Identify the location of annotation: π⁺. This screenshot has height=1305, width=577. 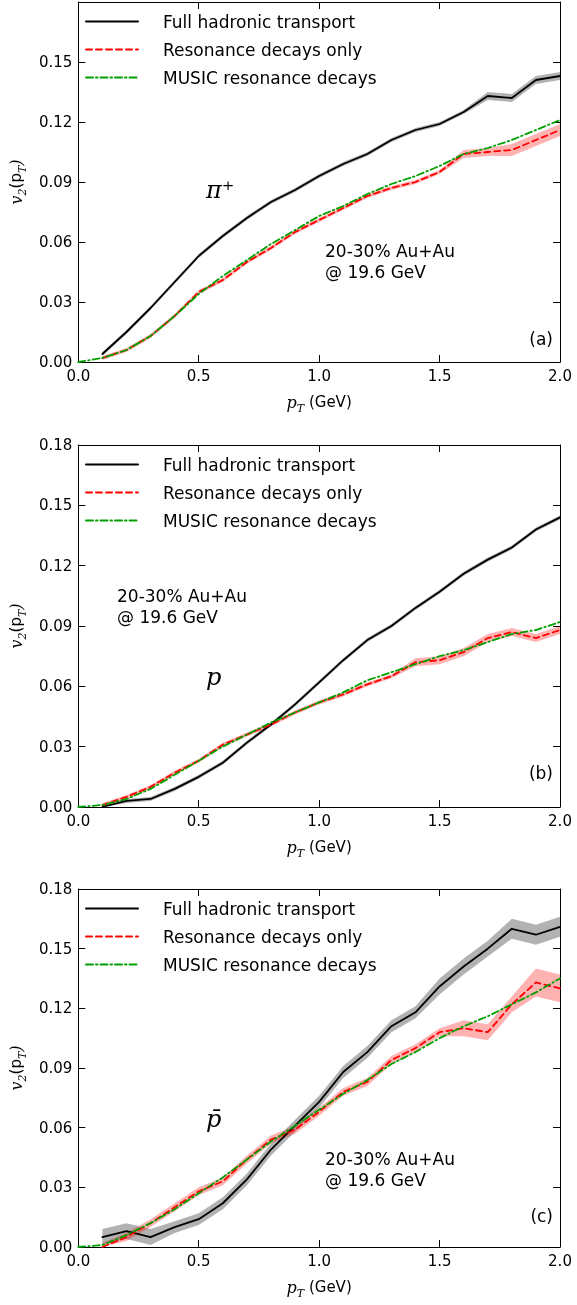
(220, 190).